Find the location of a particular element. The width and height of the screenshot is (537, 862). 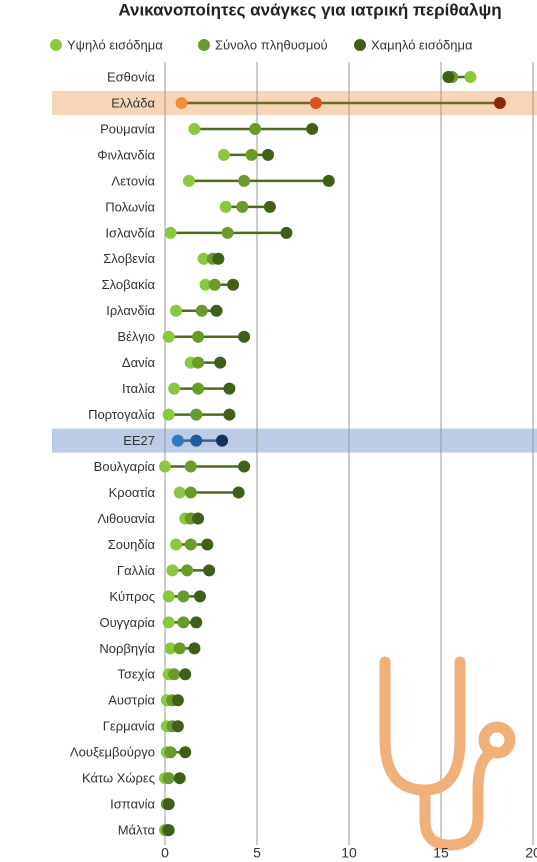

x-tick-label: 15 is located at coordinates (441, 853).